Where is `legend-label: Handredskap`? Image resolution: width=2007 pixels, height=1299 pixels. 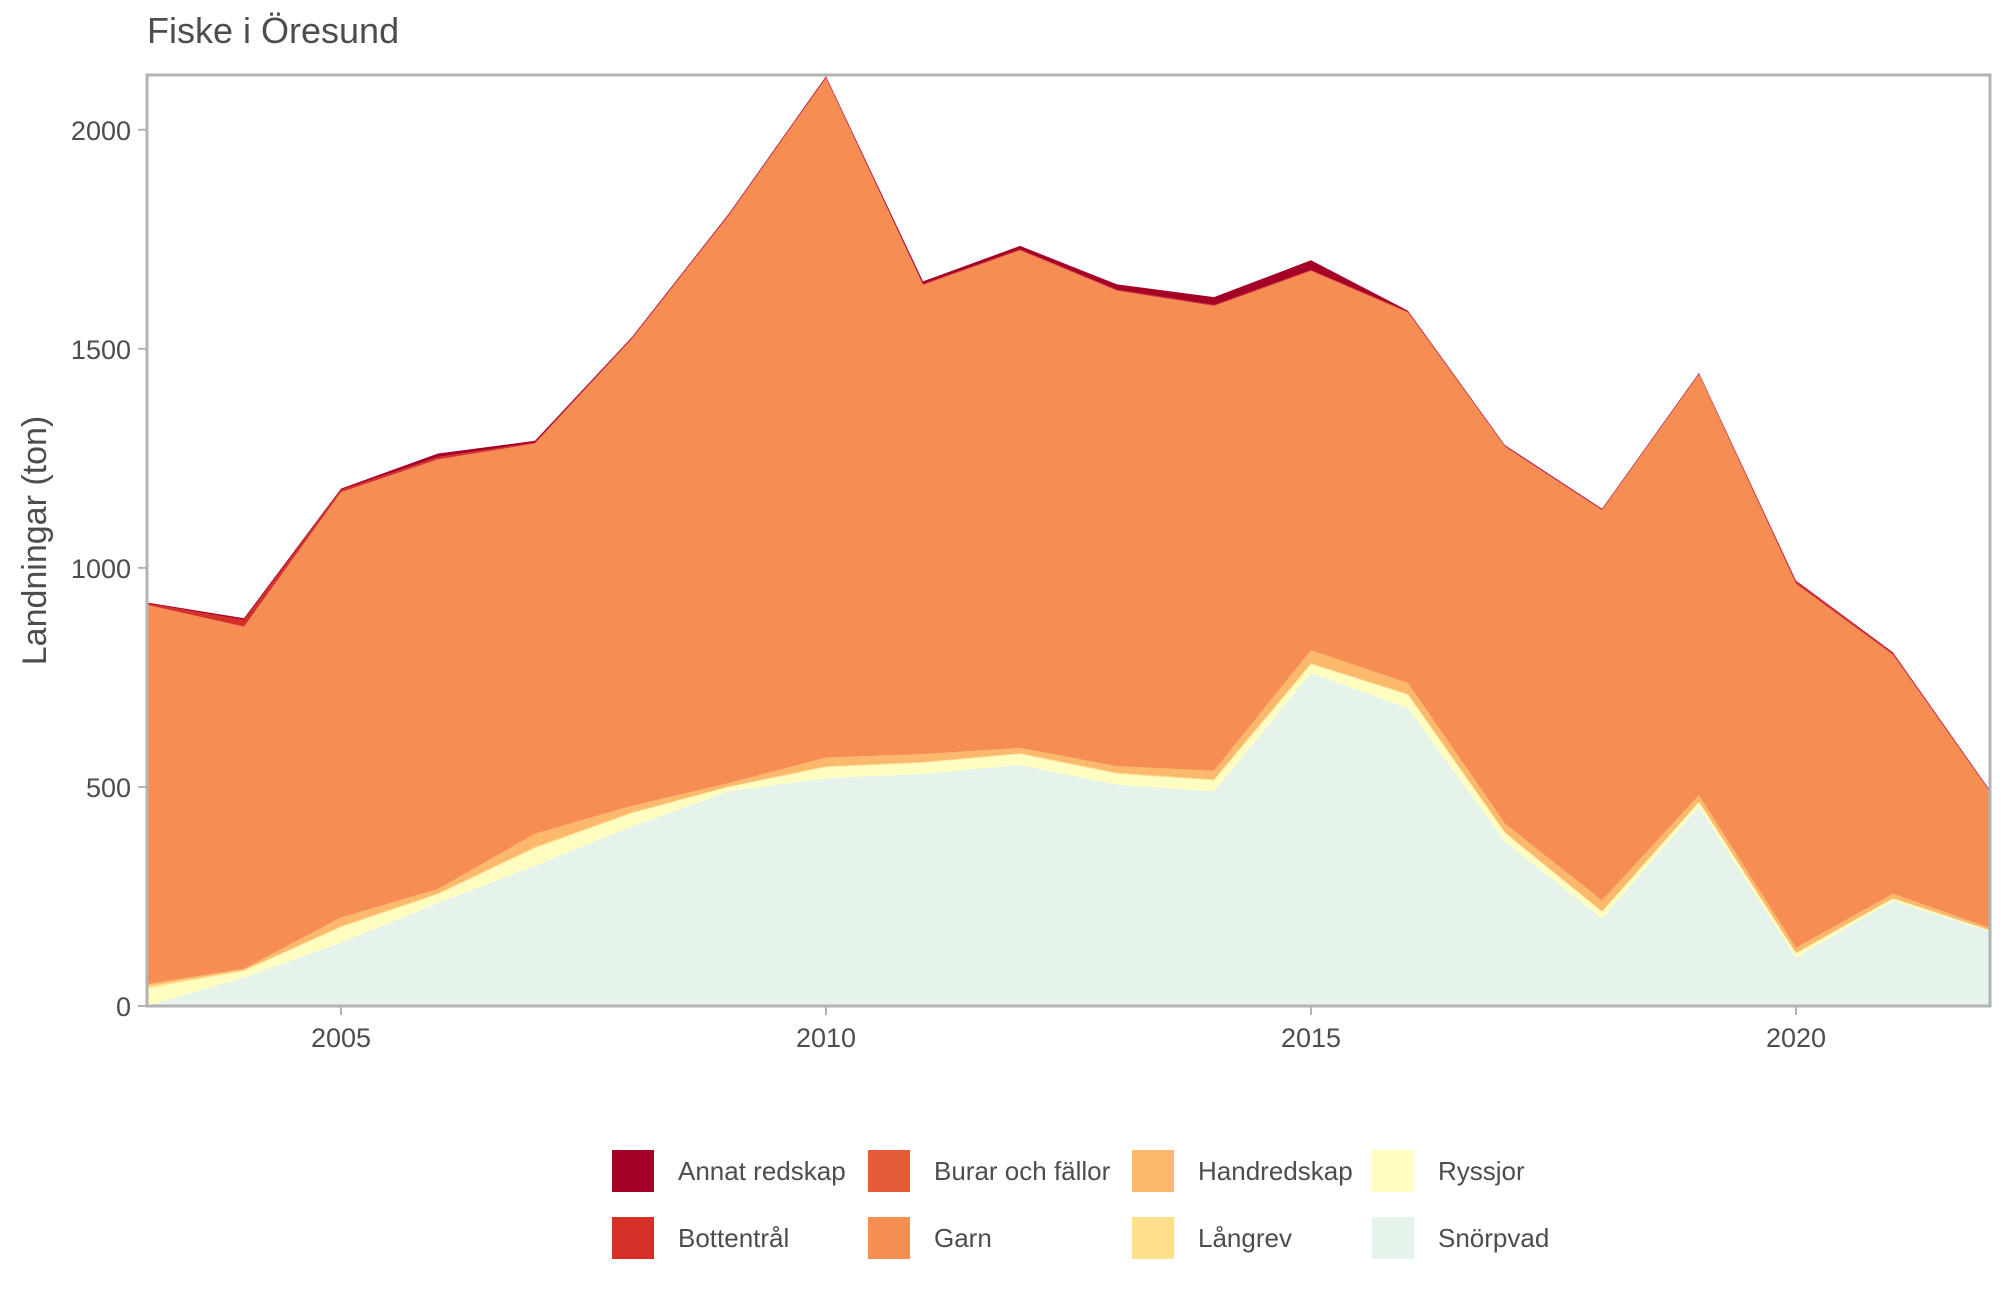 legend-label: Handredskap is located at coordinates (1275, 1170).